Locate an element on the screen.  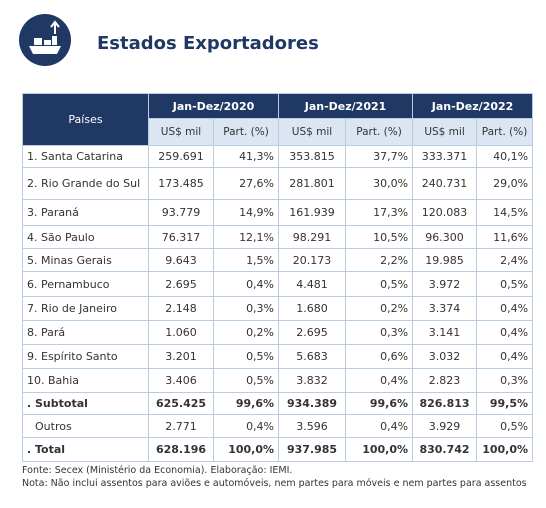
state-cell: 6. Pernambuco is located at coordinates (85, 284).